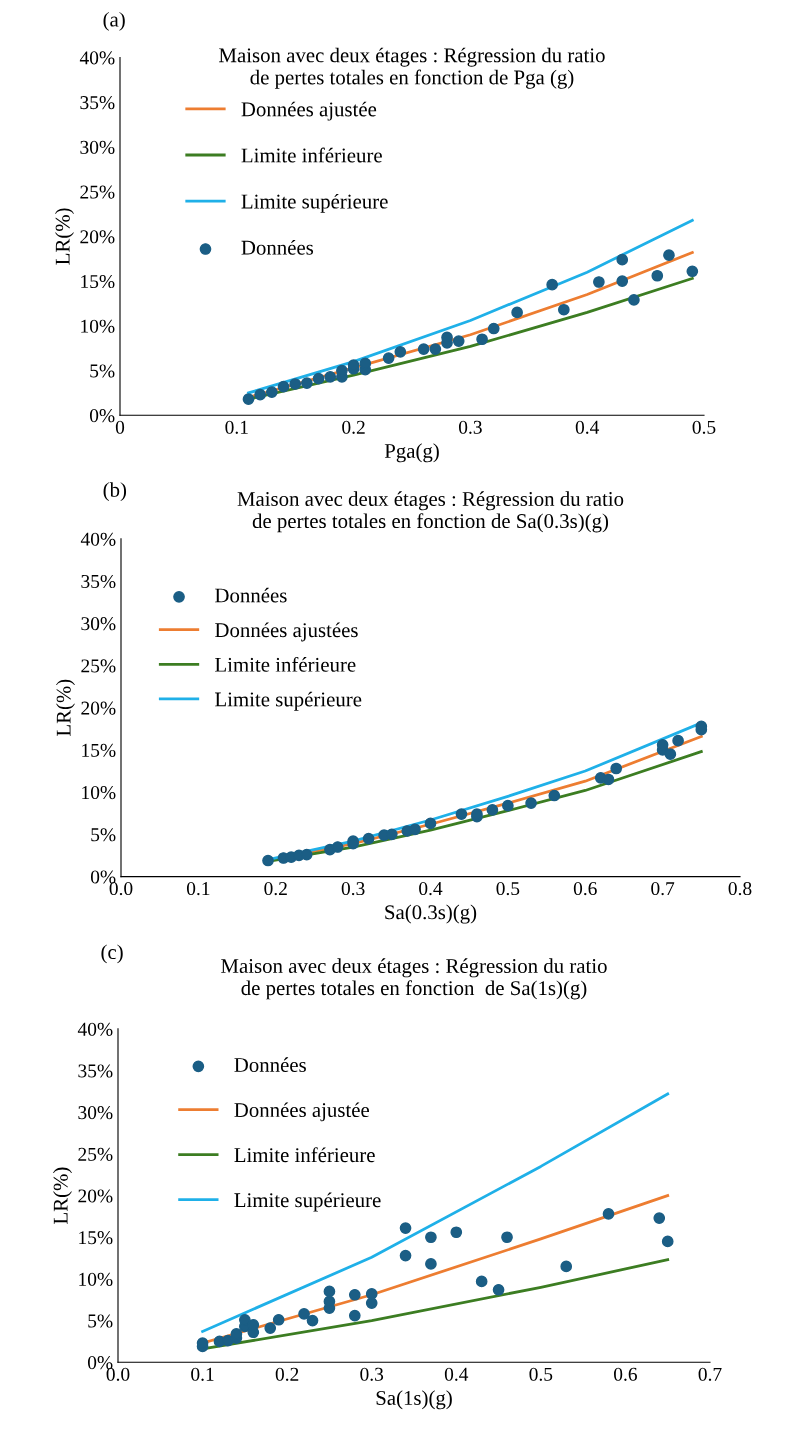 The width and height of the screenshot is (804, 1437). I want to click on legend-label: Données ajustées, so click(286, 632).